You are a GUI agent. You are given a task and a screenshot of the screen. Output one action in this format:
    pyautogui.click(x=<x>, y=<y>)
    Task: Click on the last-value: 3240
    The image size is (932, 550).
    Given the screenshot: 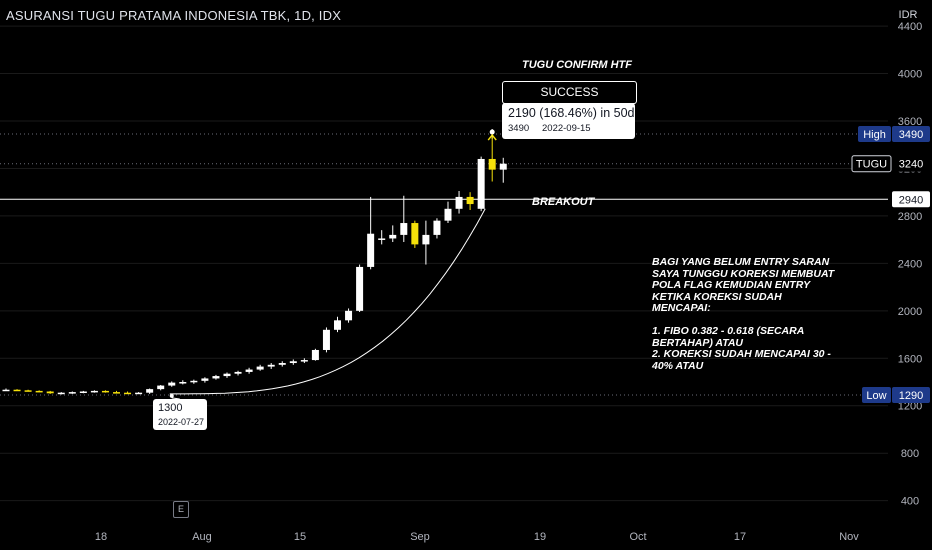 What is the action you would take?
    pyautogui.click(x=911, y=165)
    